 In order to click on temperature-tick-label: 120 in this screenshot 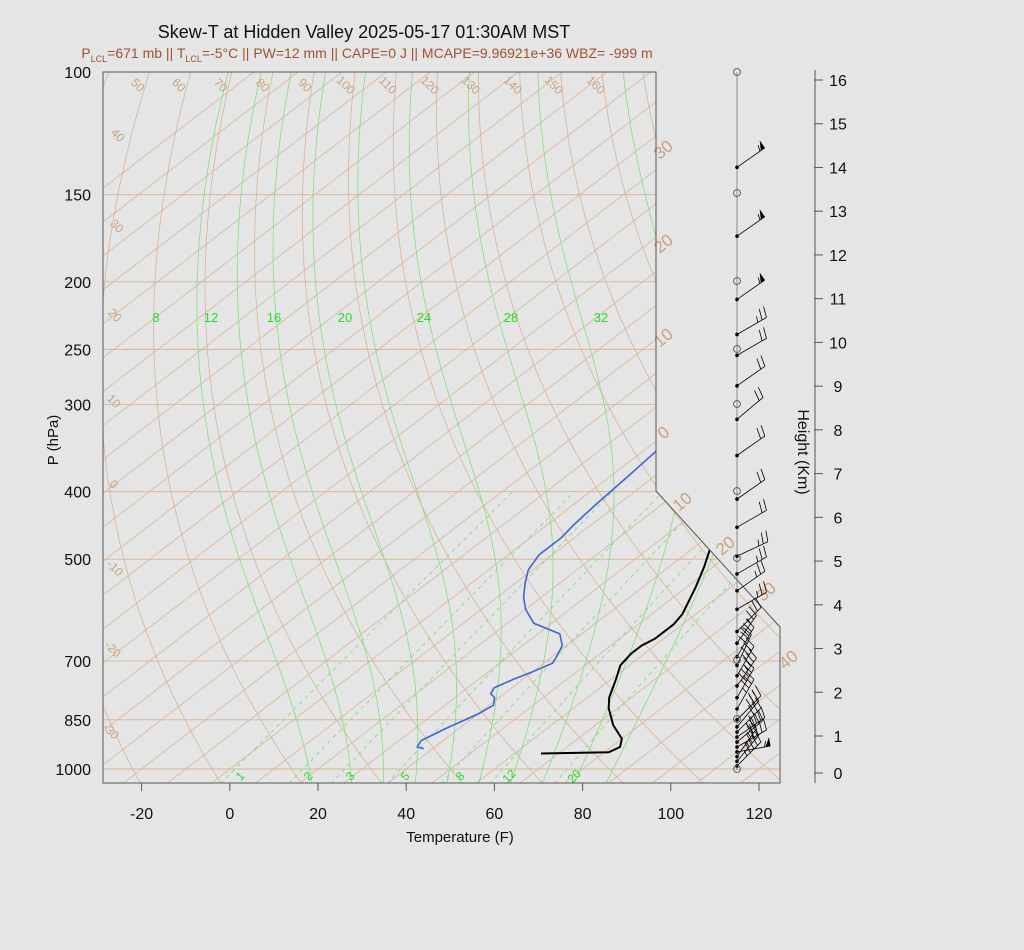, I will do `click(759, 814)`.